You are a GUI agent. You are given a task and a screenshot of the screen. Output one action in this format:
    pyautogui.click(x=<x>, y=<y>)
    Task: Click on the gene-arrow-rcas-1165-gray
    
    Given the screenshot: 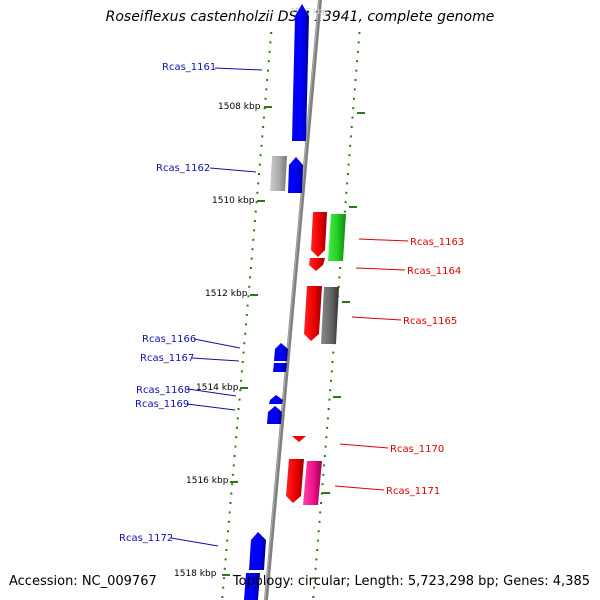 What is the action you would take?
    pyautogui.click(x=330, y=315)
    